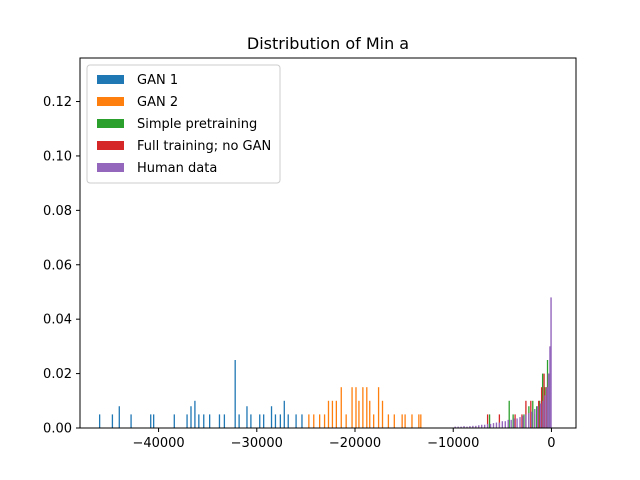 This screenshot has width=640, height=480. I want to click on y-tick-label: 0.08, so click(57, 211).